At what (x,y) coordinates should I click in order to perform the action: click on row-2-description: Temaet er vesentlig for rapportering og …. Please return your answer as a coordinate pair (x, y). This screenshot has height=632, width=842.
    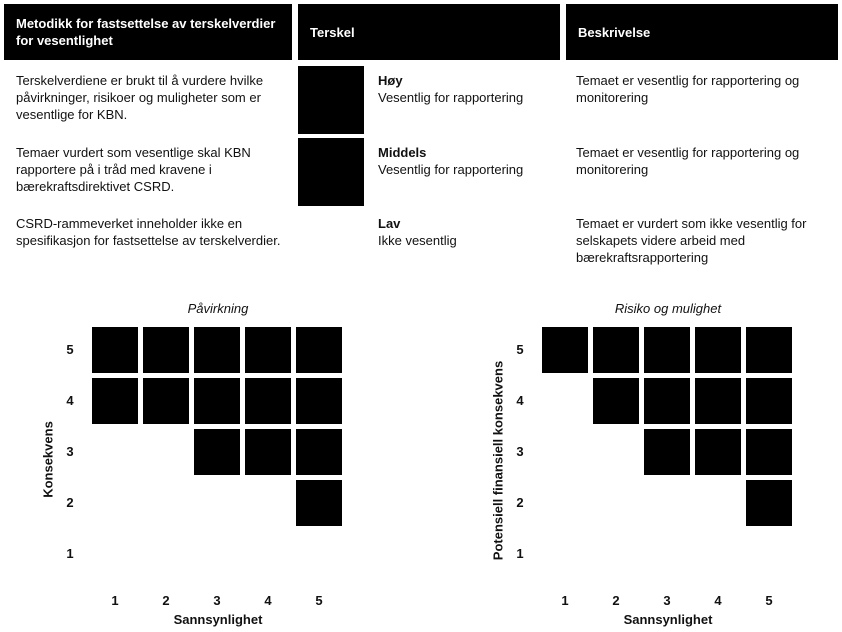
    Looking at the image, I should click on (688, 161).